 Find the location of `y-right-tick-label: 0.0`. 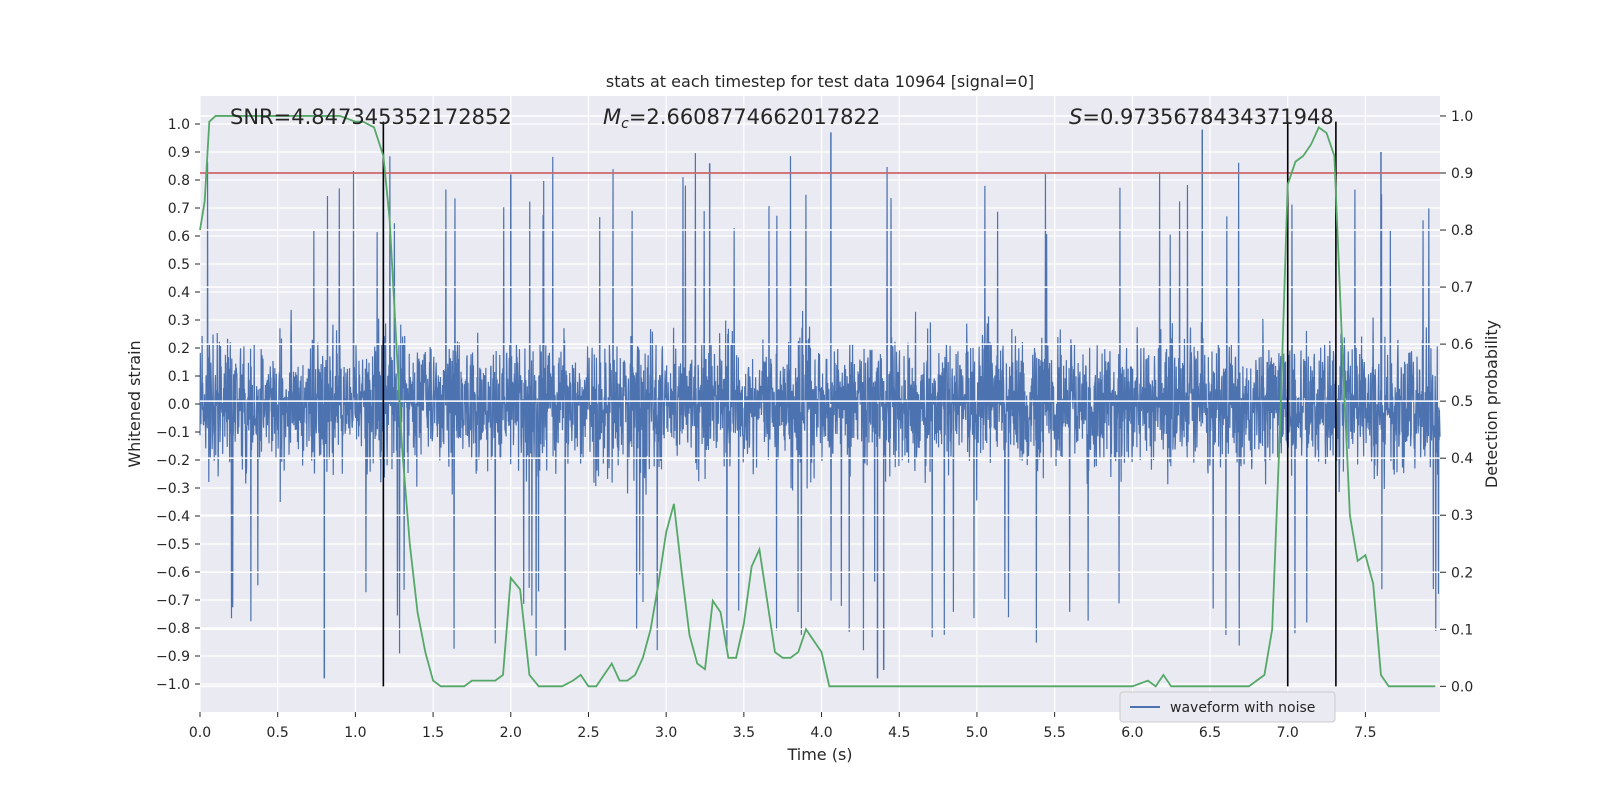

y-right-tick-label: 0.0 is located at coordinates (1462, 687).